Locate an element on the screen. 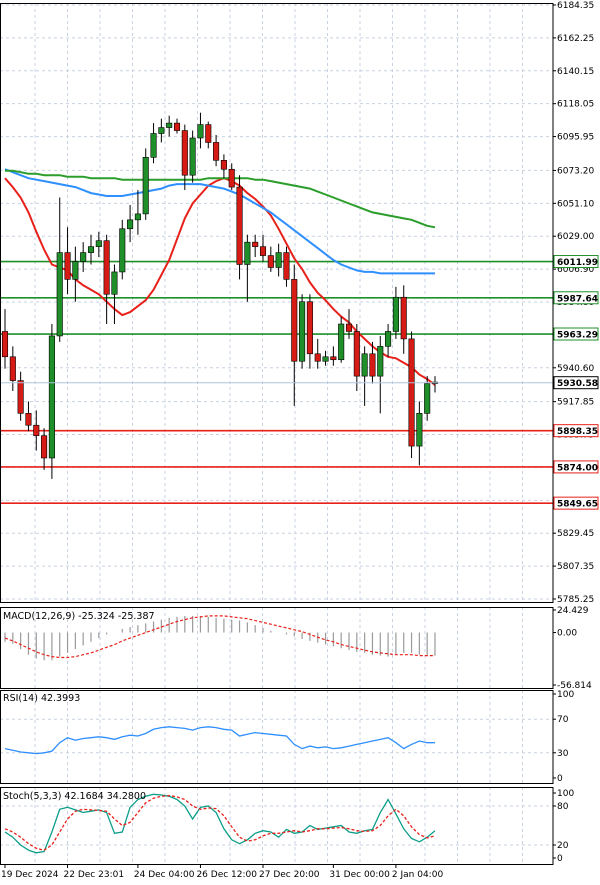  y-tick-label: 6029.00 is located at coordinates (575, 237).